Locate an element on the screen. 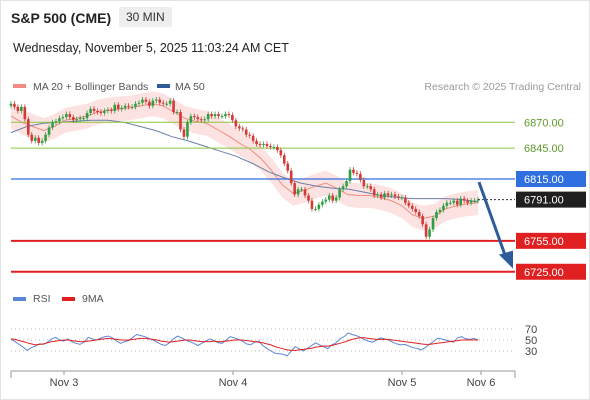 The width and height of the screenshot is (590, 400). ma50-legend-label: MA 50 is located at coordinates (190, 87).